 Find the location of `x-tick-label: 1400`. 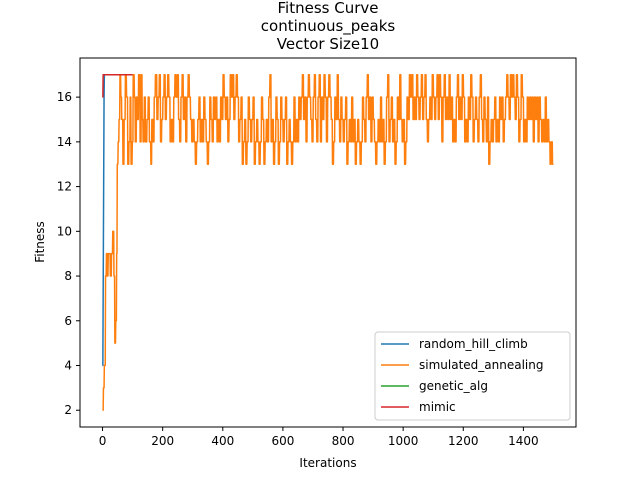

x-tick-label: 1400 is located at coordinates (523, 441).